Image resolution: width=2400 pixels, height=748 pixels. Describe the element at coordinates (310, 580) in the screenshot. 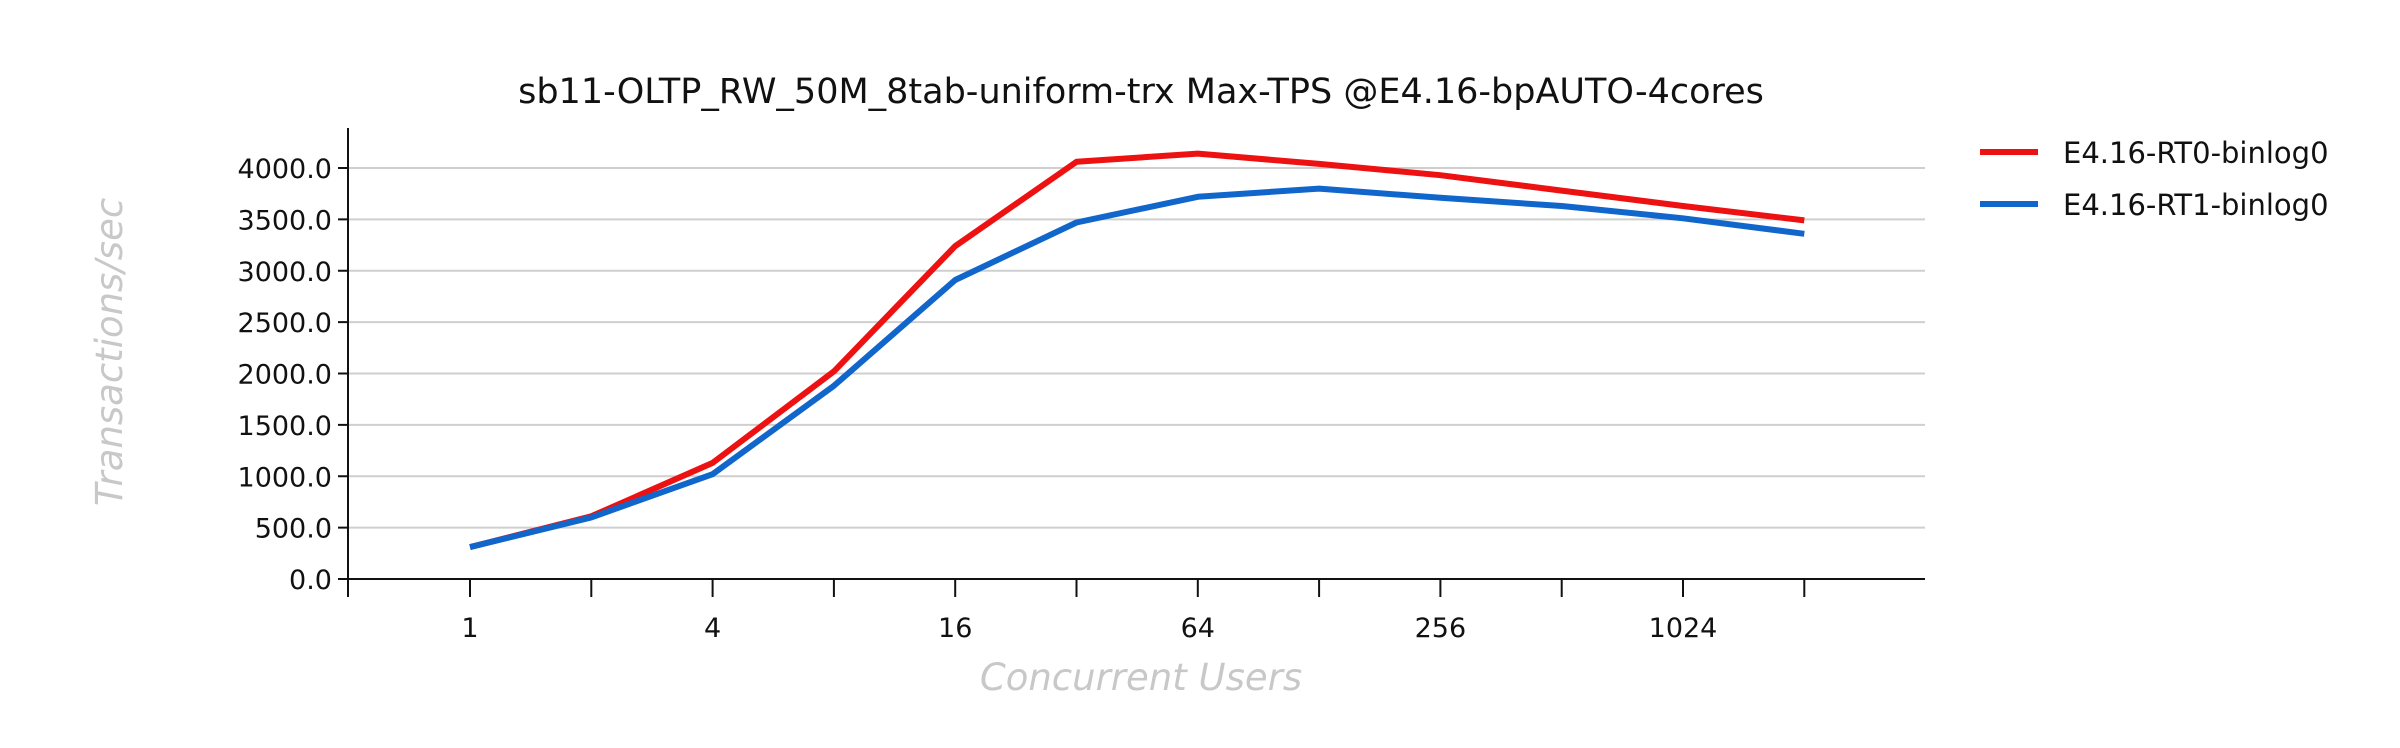

I see `y-tick-label: 0.0` at that location.